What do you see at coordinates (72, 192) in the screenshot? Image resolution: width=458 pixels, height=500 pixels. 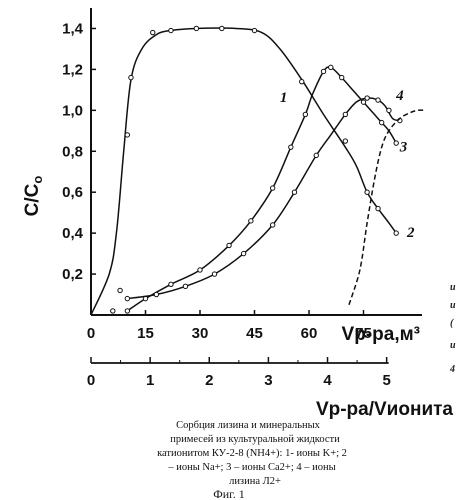 I see `y-tick-label: 0,6` at bounding box center [72, 192].